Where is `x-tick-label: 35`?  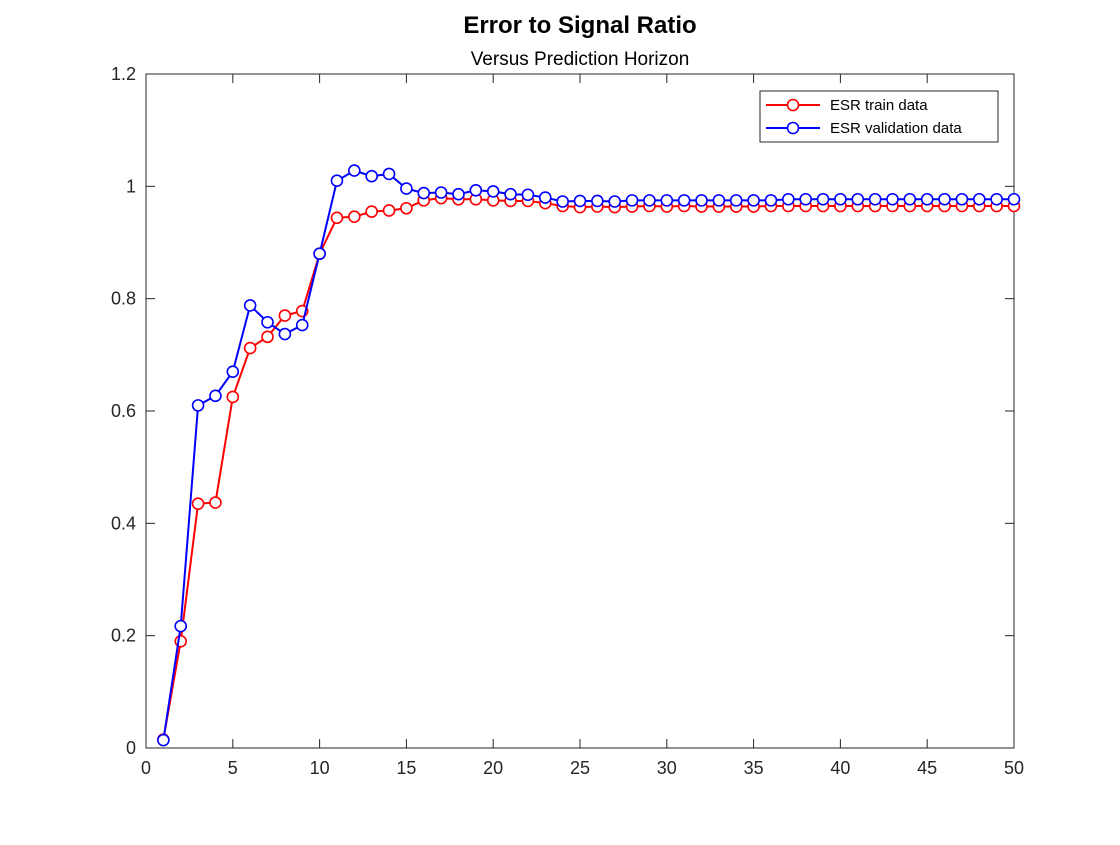 x-tick-label: 35 is located at coordinates (754, 768).